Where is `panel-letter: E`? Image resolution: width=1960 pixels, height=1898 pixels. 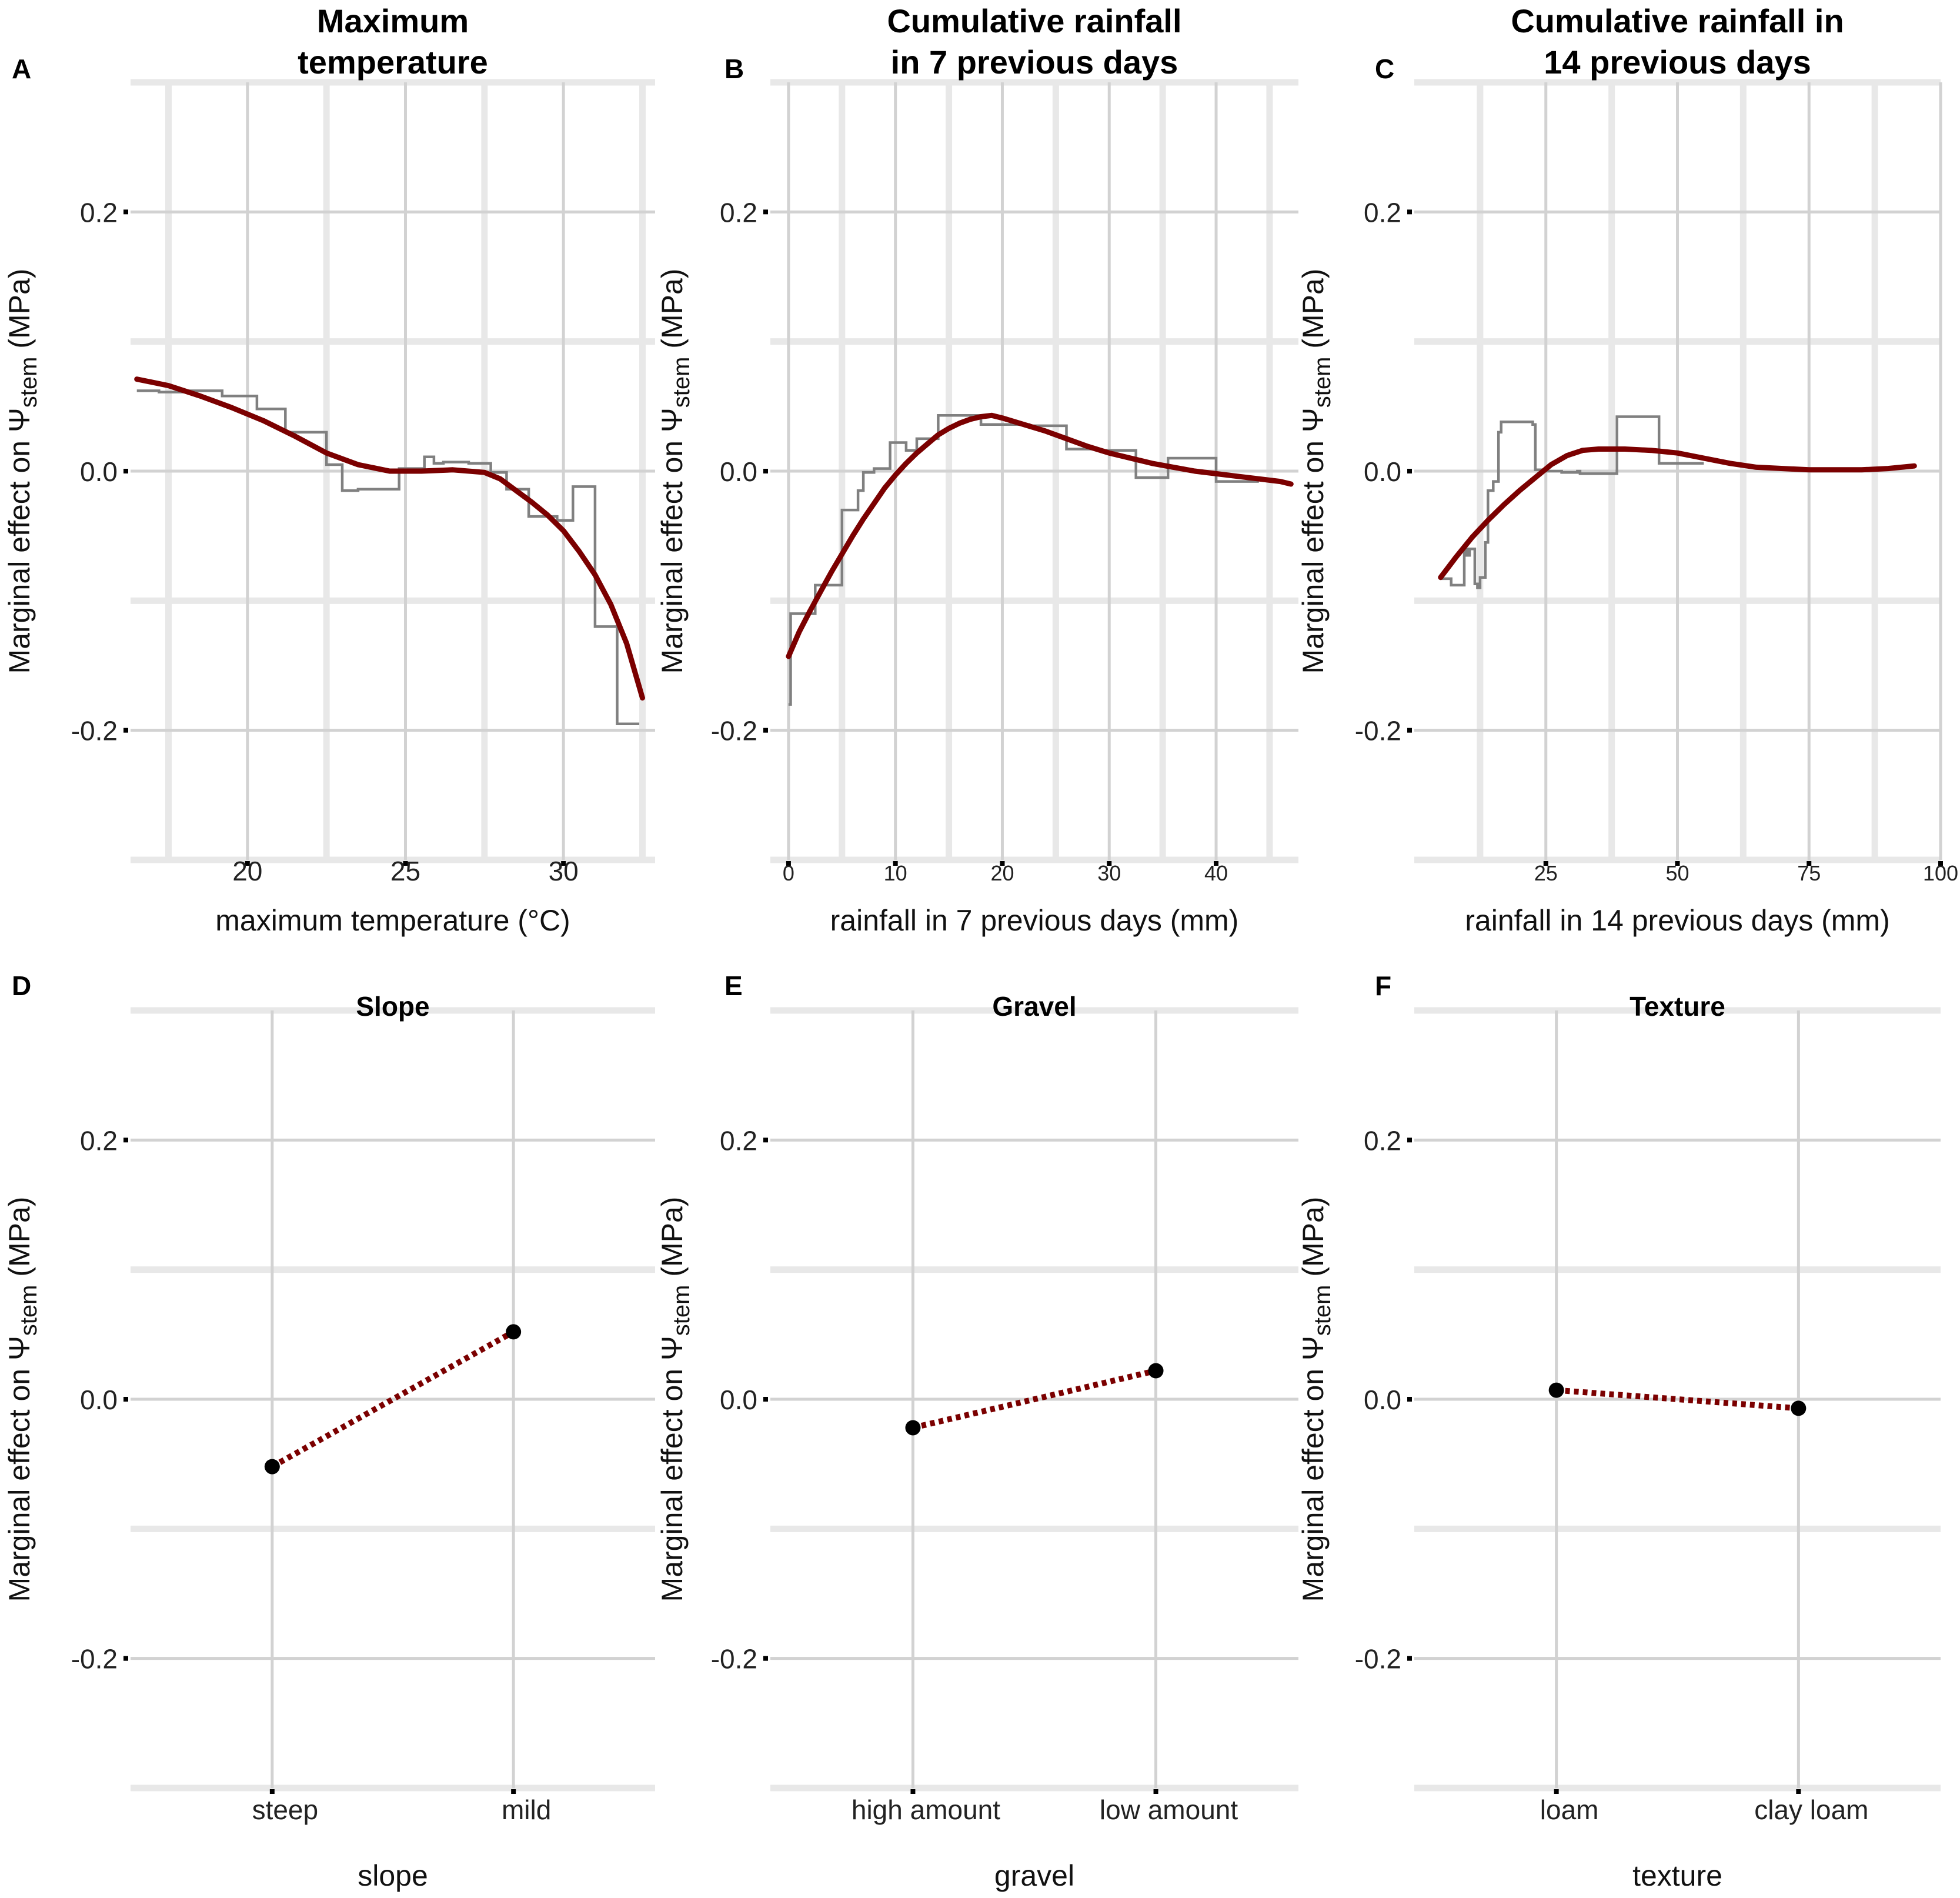 panel-letter: E is located at coordinates (733, 985).